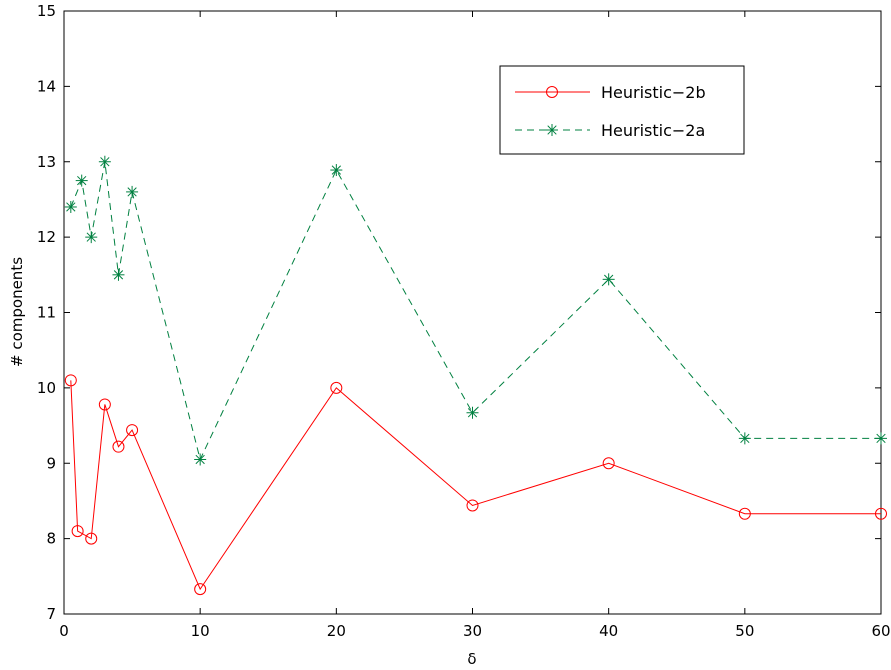 This screenshot has height=670, width=891. I want to click on x-tick-label: 30, so click(472, 631).